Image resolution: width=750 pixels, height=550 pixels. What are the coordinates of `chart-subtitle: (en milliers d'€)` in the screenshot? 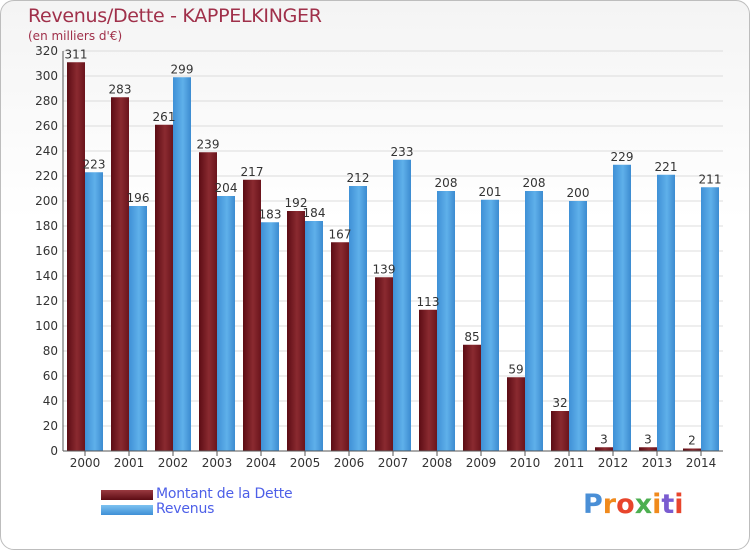 It's located at (75, 36).